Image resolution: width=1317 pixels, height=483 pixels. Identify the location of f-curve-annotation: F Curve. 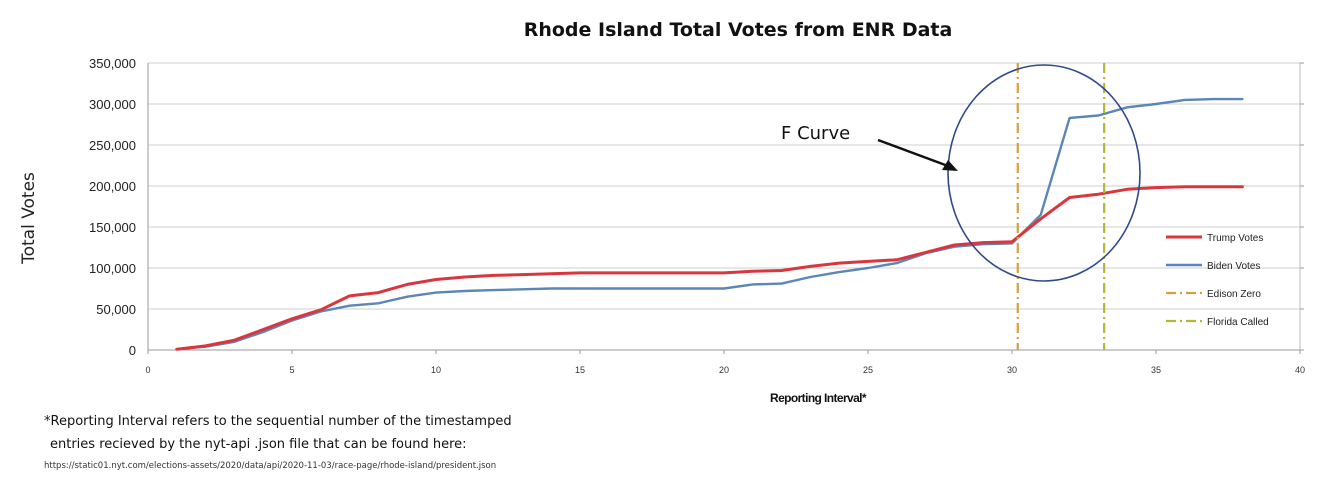
(815, 133).